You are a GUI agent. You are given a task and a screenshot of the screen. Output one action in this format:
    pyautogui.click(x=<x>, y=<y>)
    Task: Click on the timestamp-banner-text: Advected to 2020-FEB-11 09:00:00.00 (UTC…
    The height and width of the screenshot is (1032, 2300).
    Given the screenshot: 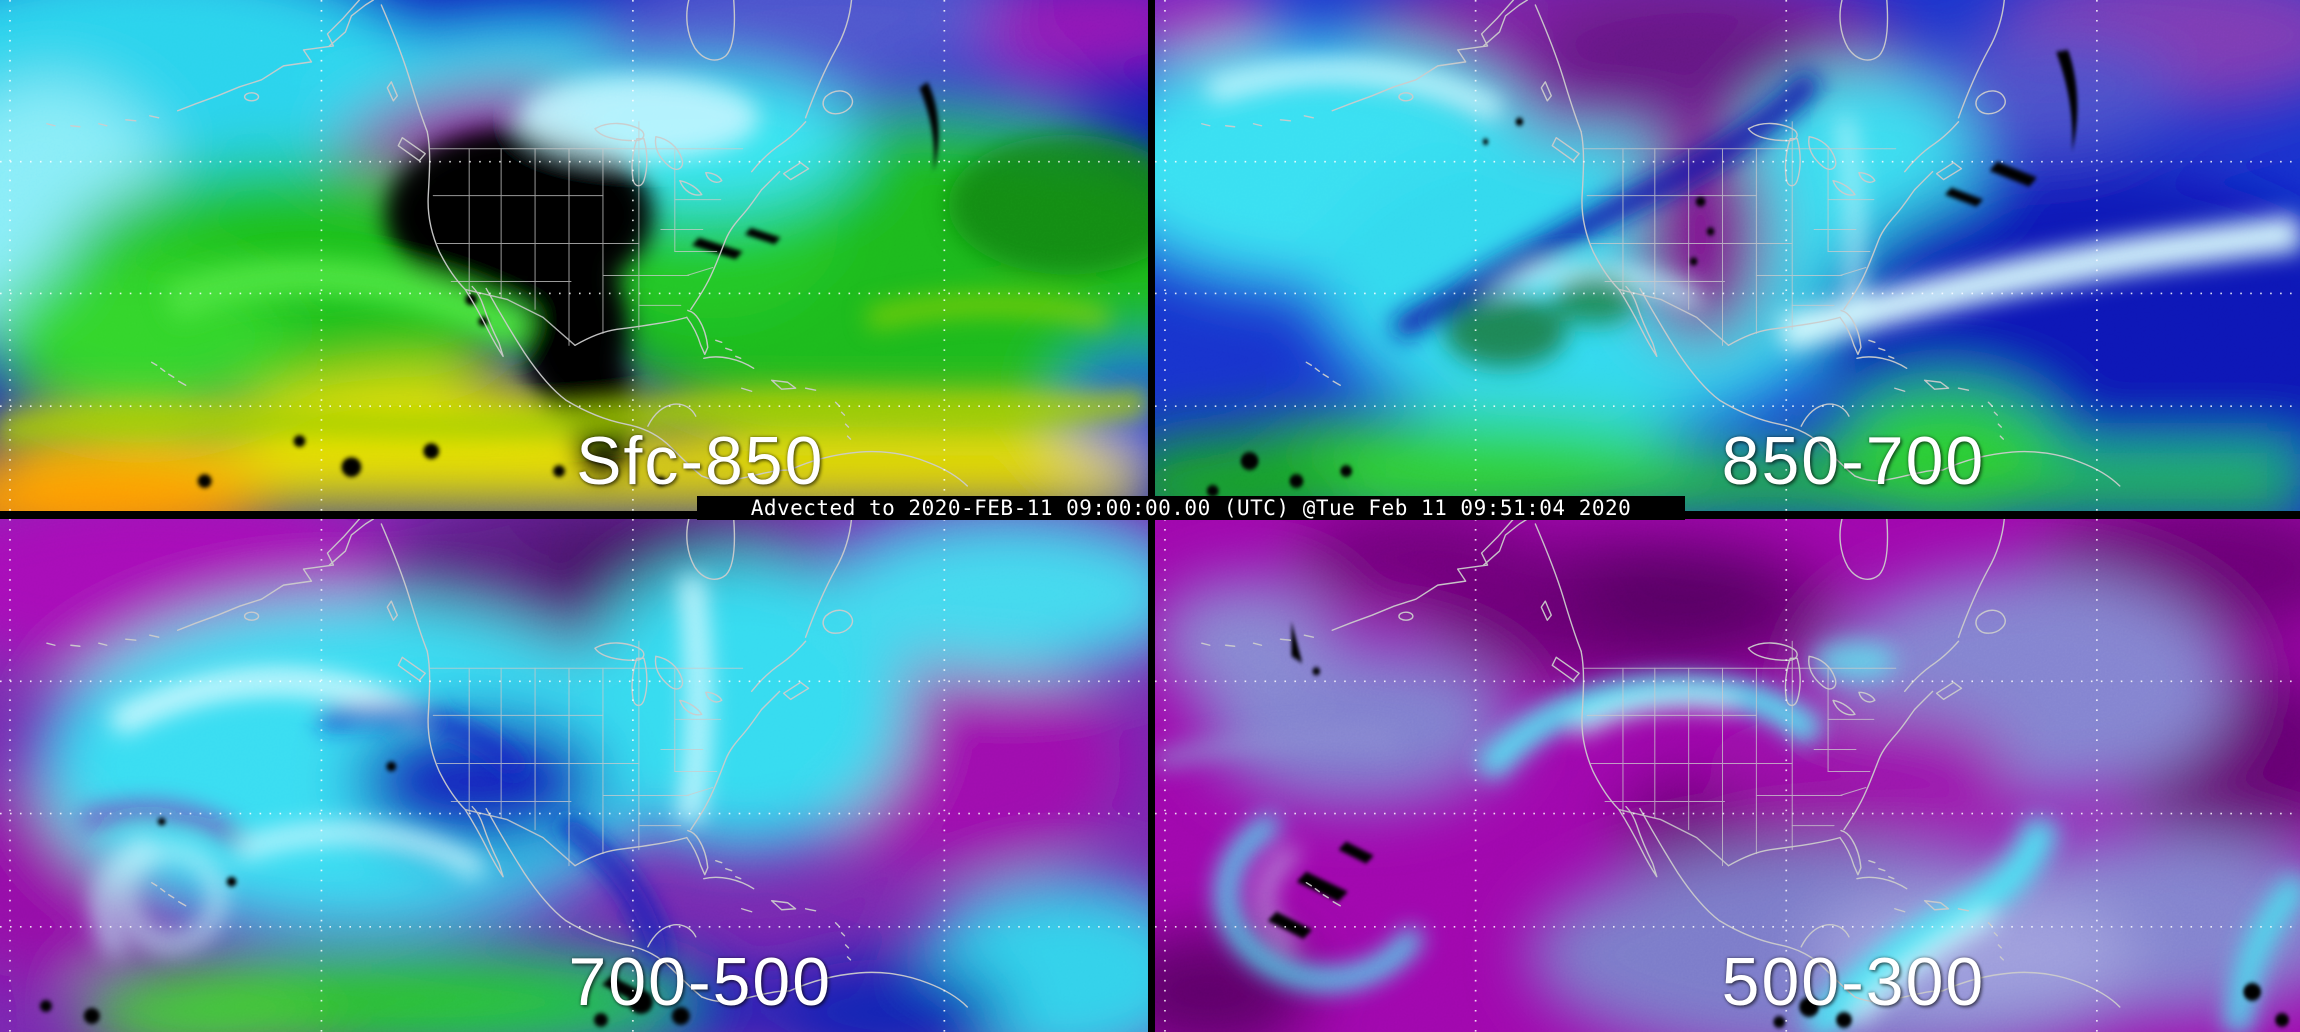 What is the action you would take?
    pyautogui.click(x=1191, y=508)
    